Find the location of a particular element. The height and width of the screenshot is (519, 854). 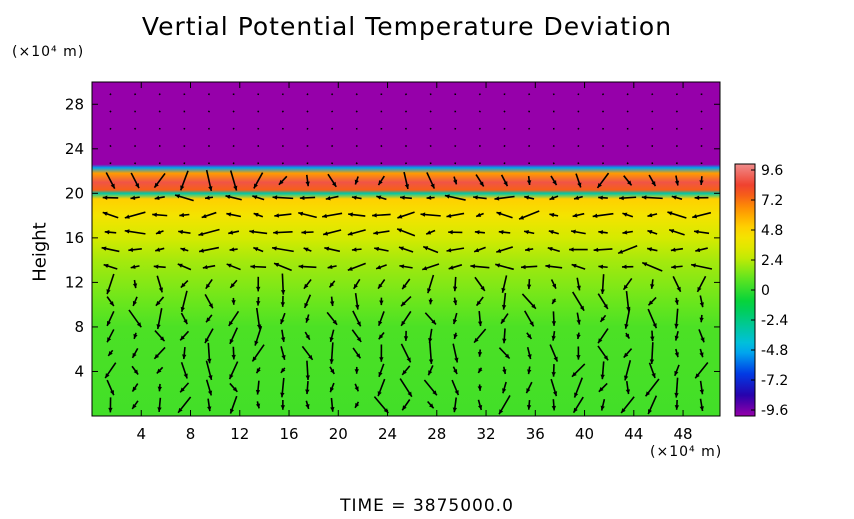

x-tick-label: 24 is located at coordinates (387, 434).